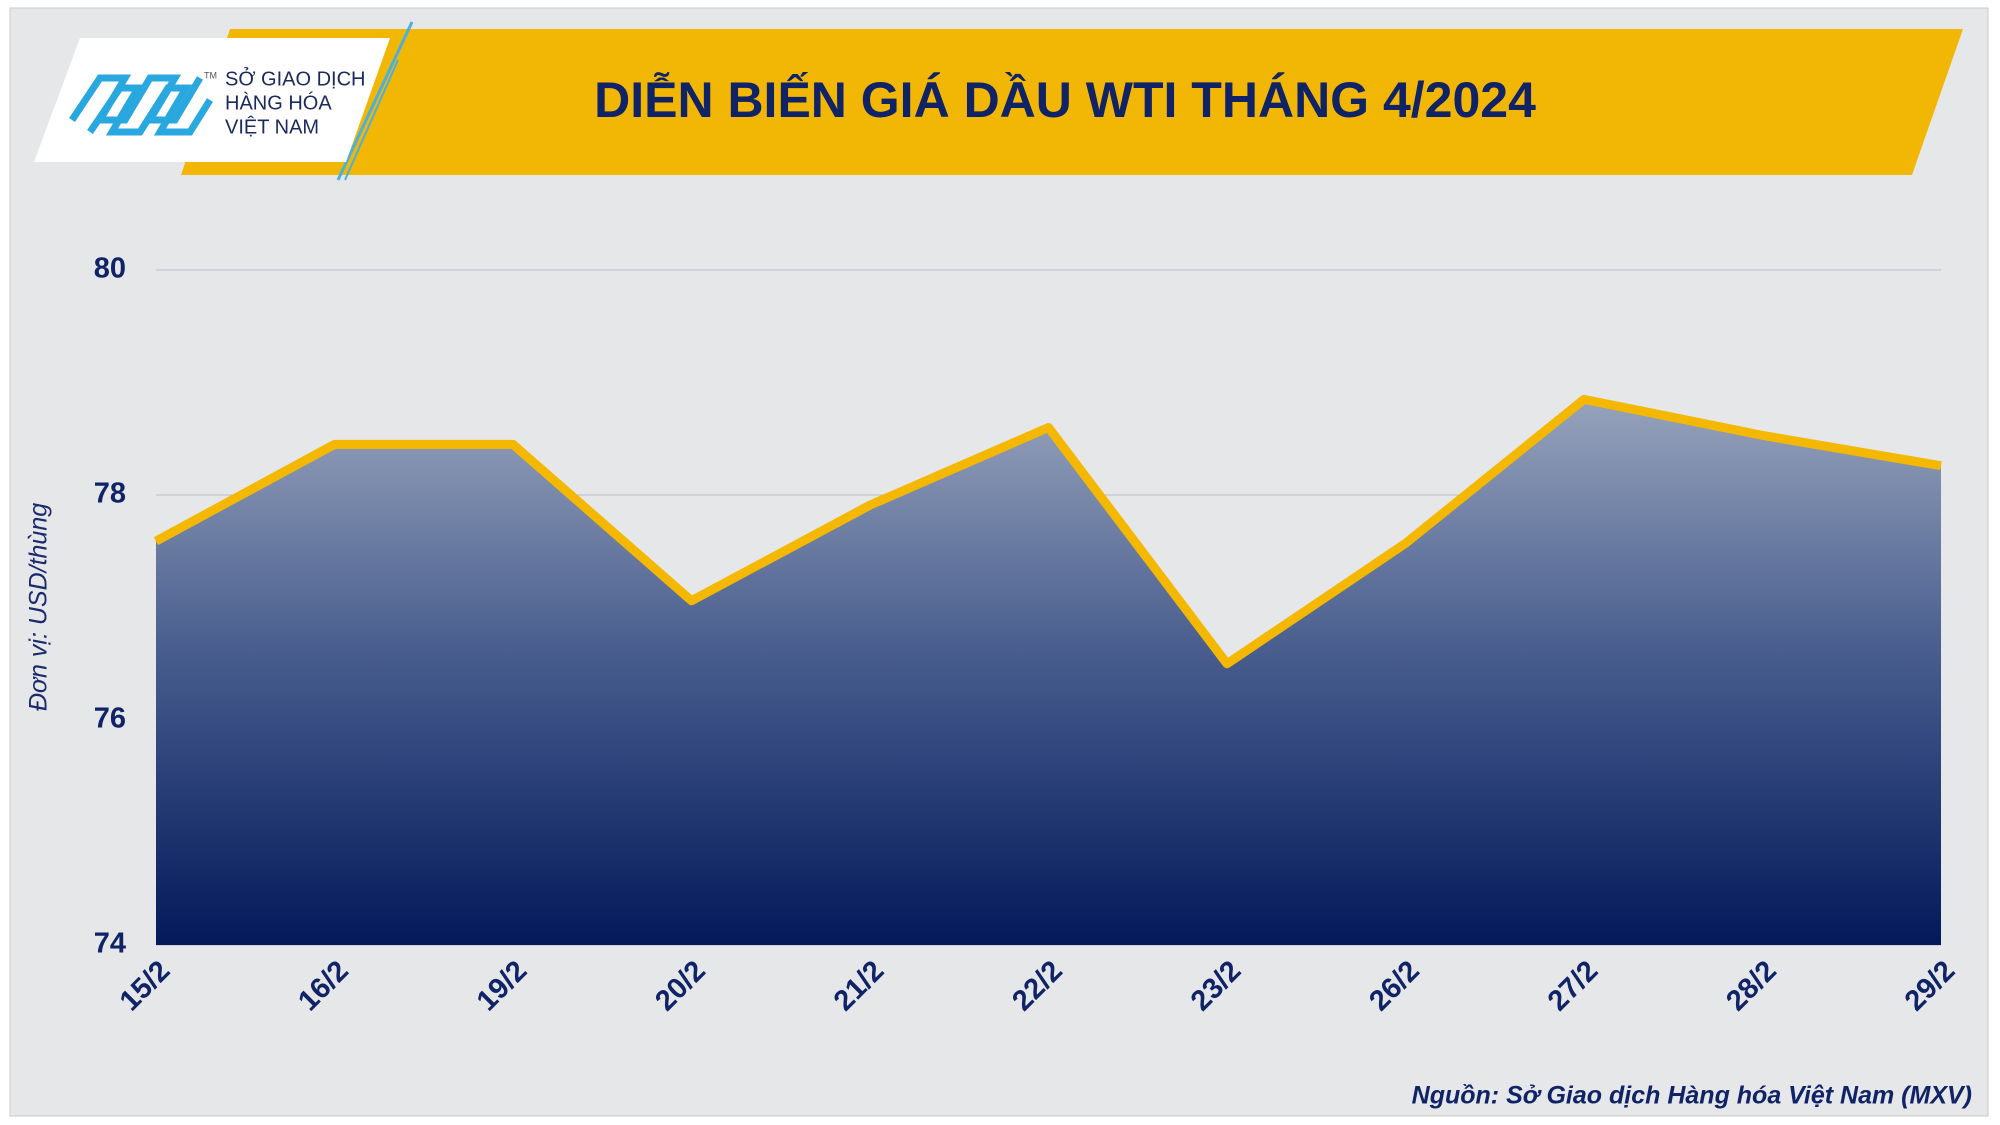  What do you see at coordinates (272, 126) in the screenshot?
I see `logo-text: VIỆT NAM` at bounding box center [272, 126].